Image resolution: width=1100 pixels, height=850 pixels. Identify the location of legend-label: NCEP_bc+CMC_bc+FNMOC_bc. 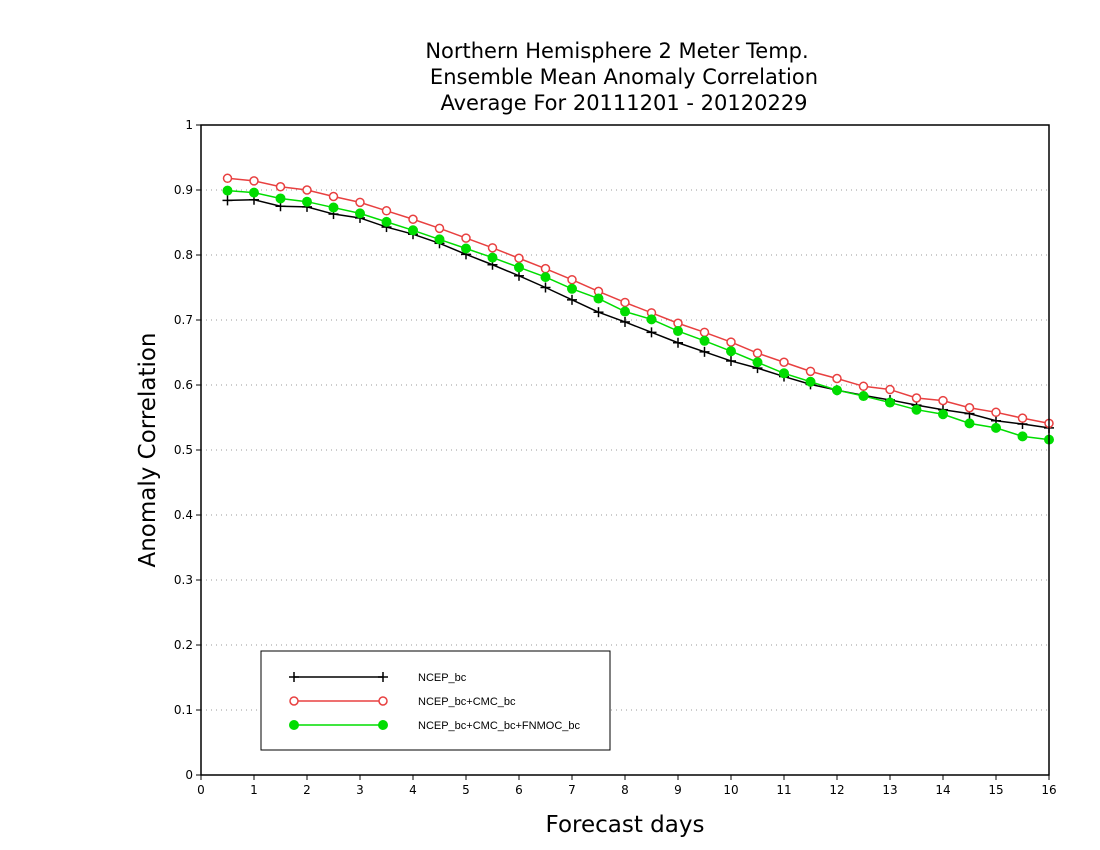
(499, 726).